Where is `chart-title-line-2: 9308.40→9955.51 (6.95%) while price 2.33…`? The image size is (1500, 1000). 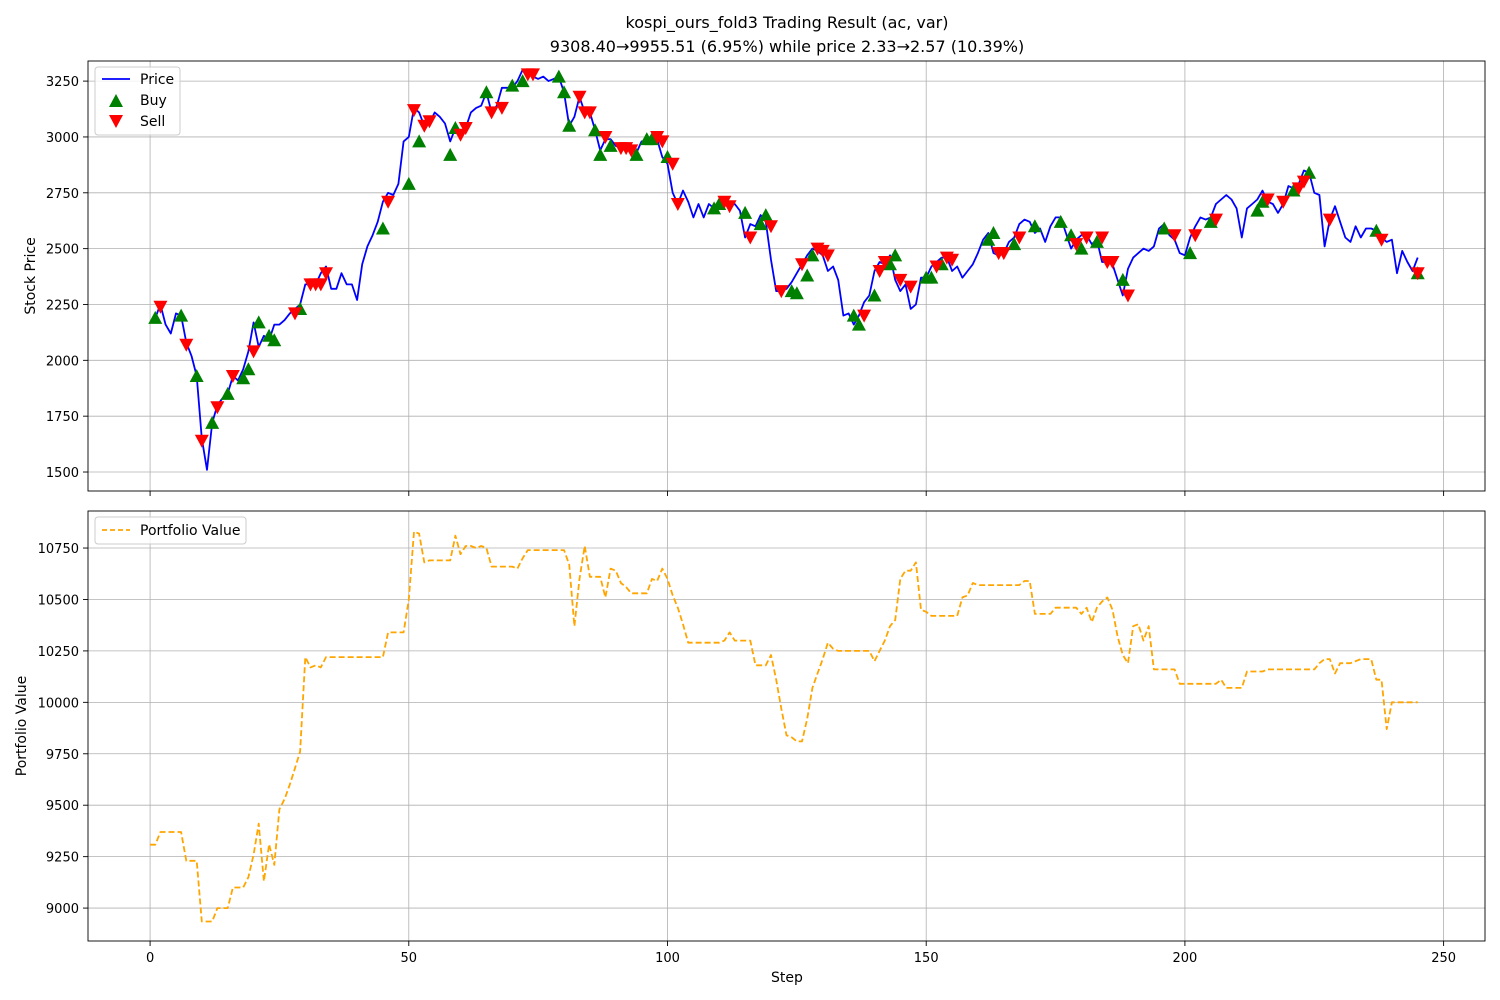
chart-title-line-2: 9308.40→9955.51 (6.95%) while price 2.33… is located at coordinates (787, 46).